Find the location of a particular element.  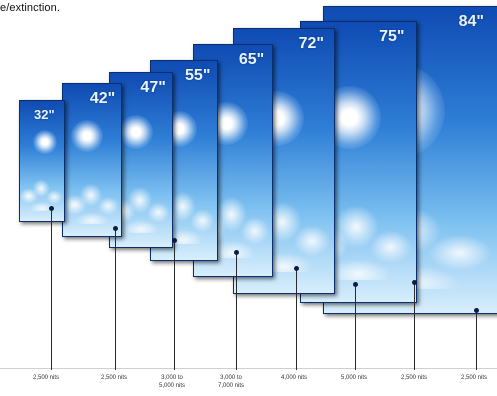

display-screen: 32" is located at coordinates (42, 161).